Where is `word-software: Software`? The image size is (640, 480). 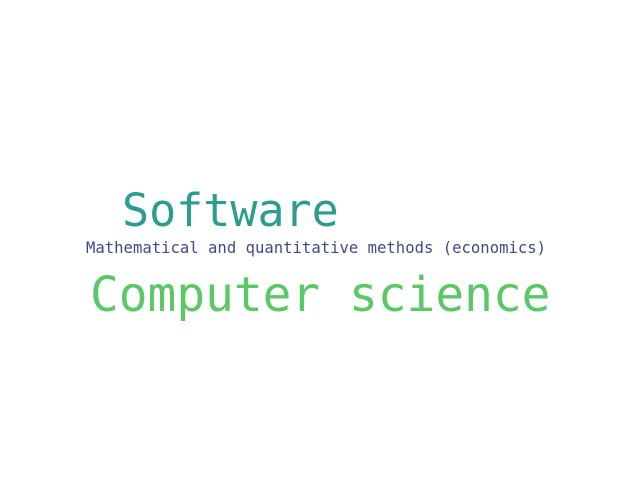 word-software: Software is located at coordinates (230, 210).